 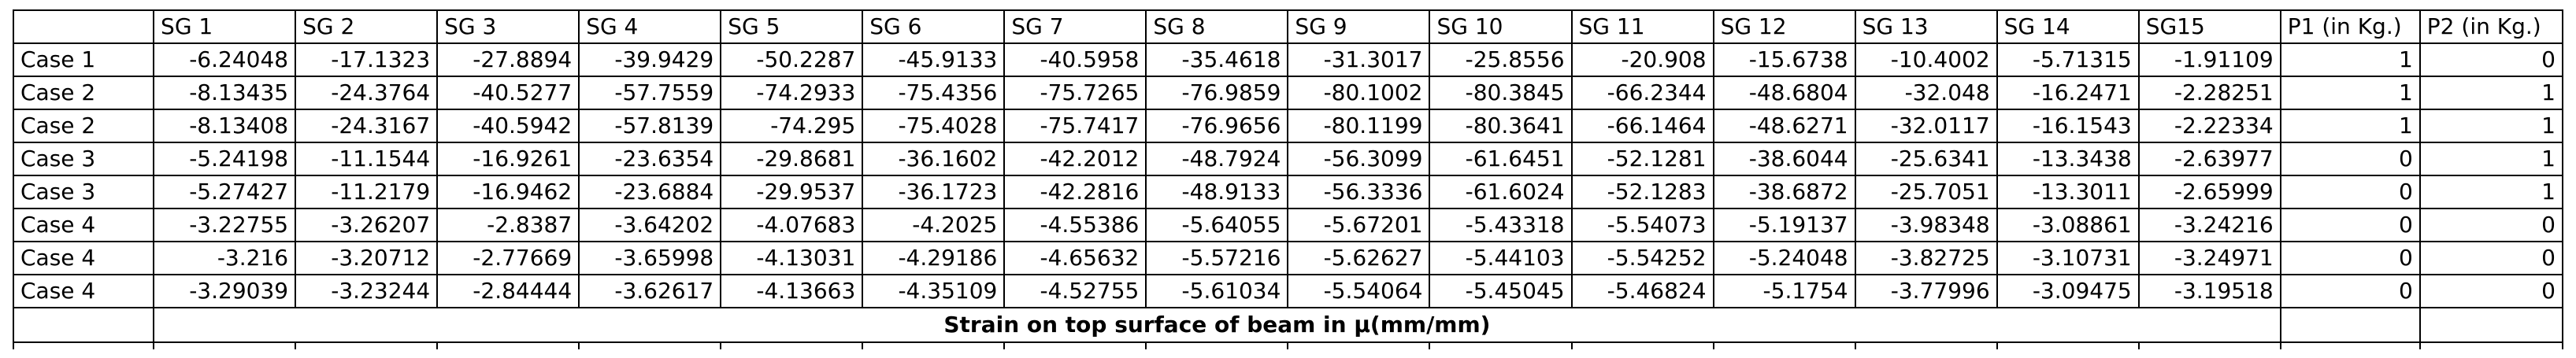 I want to click on value-cell: -4.2025, so click(x=934, y=225).